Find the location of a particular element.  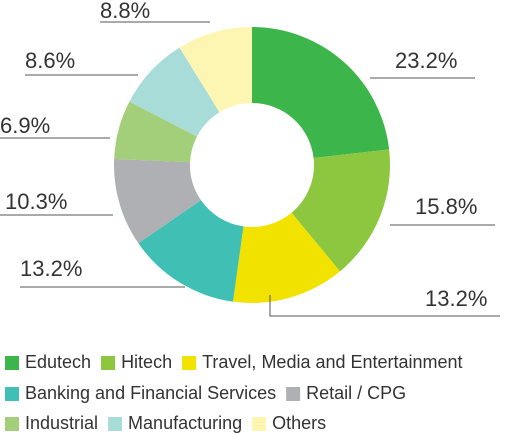

data-label: 8.8% is located at coordinates (125, 11).